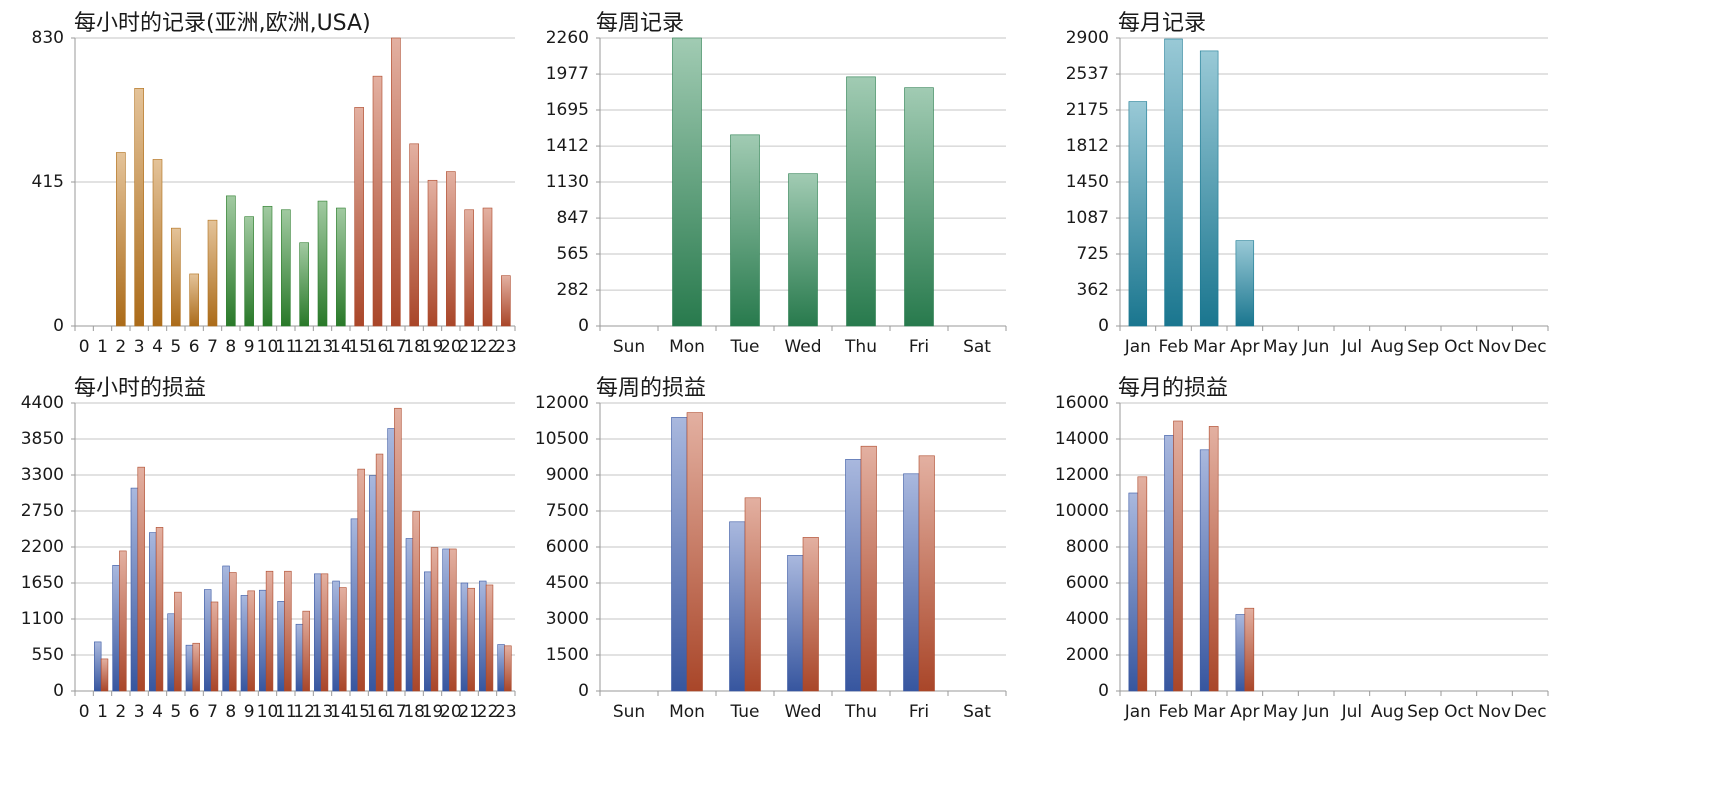 This screenshot has height=800, width=1720. I want to click on y-tick-label: 1130, so click(567, 182).